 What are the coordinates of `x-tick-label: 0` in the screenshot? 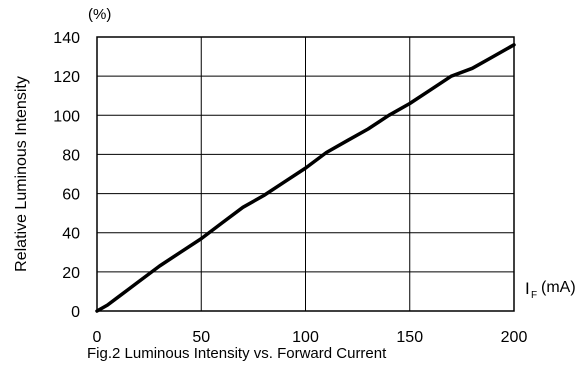 It's located at (97, 337).